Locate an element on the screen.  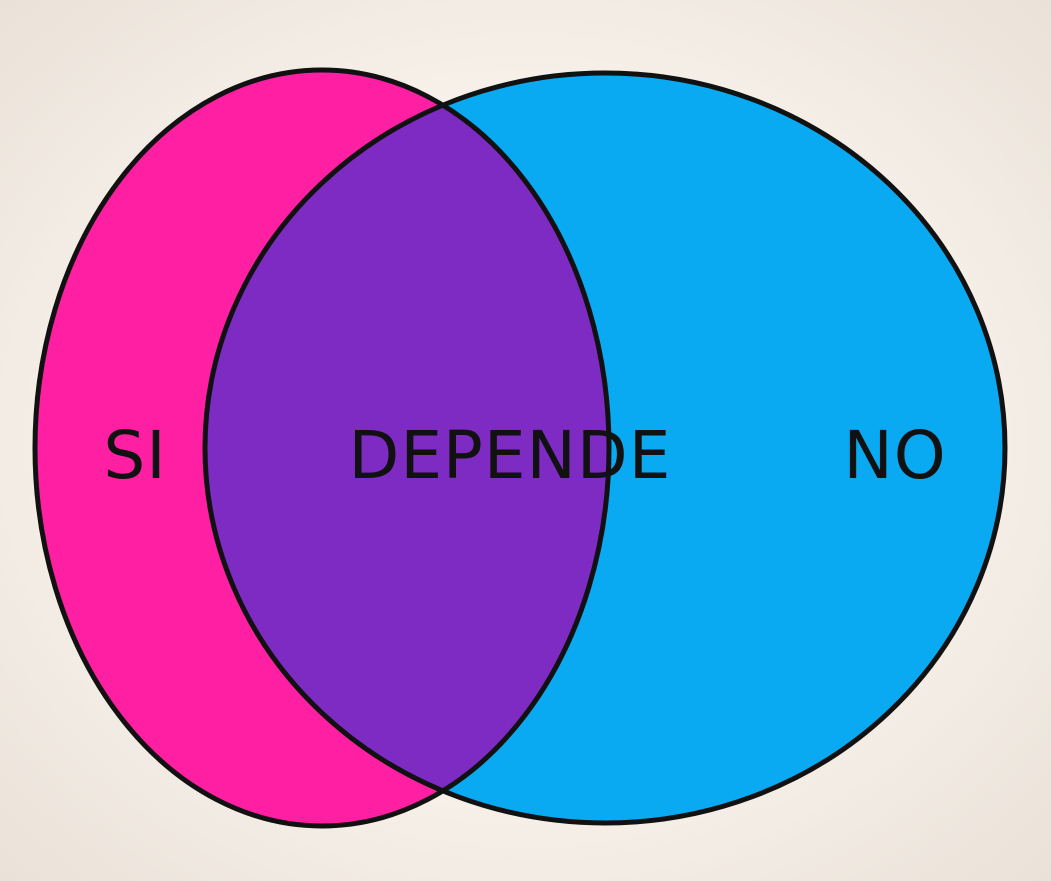
label-si: SI is located at coordinates (134, 455).